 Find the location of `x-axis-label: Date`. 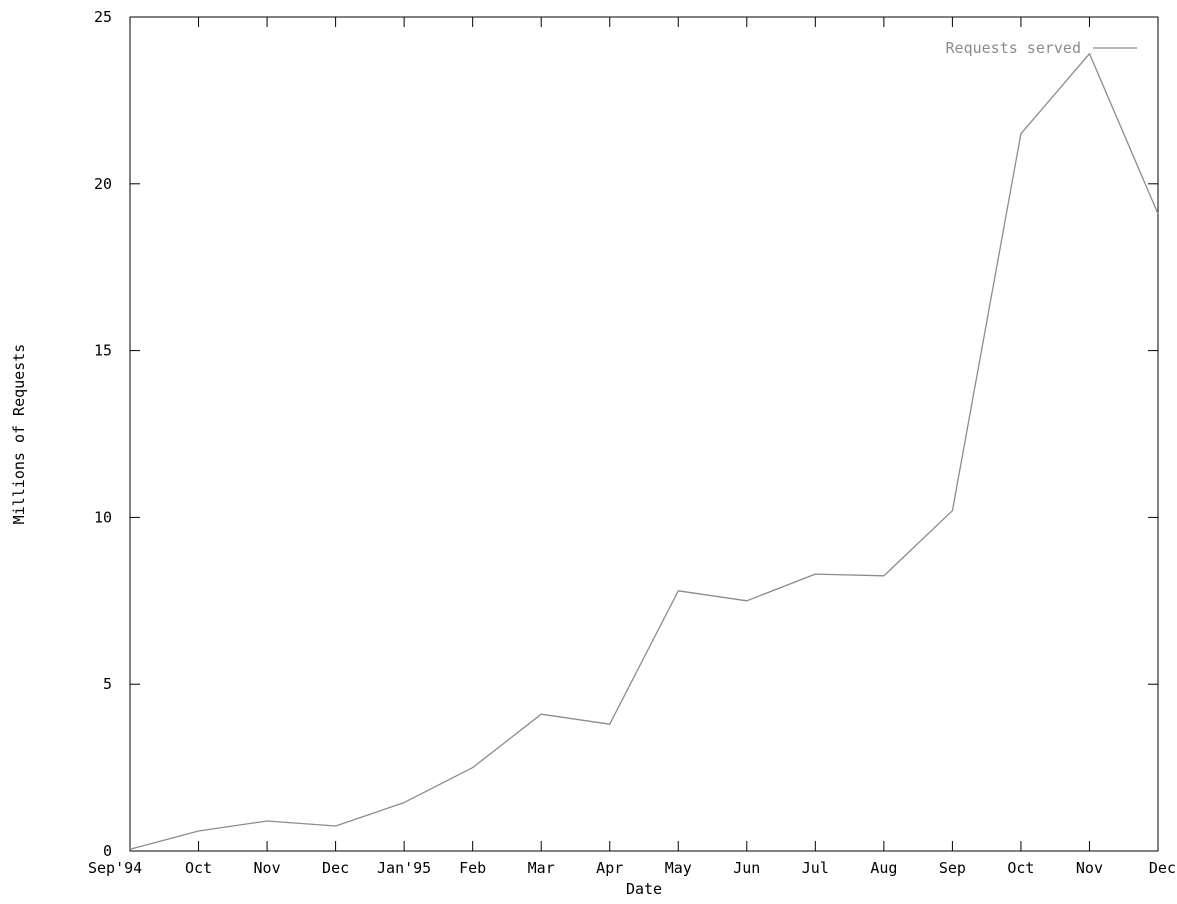

x-axis-label: Date is located at coordinates (644, 889).